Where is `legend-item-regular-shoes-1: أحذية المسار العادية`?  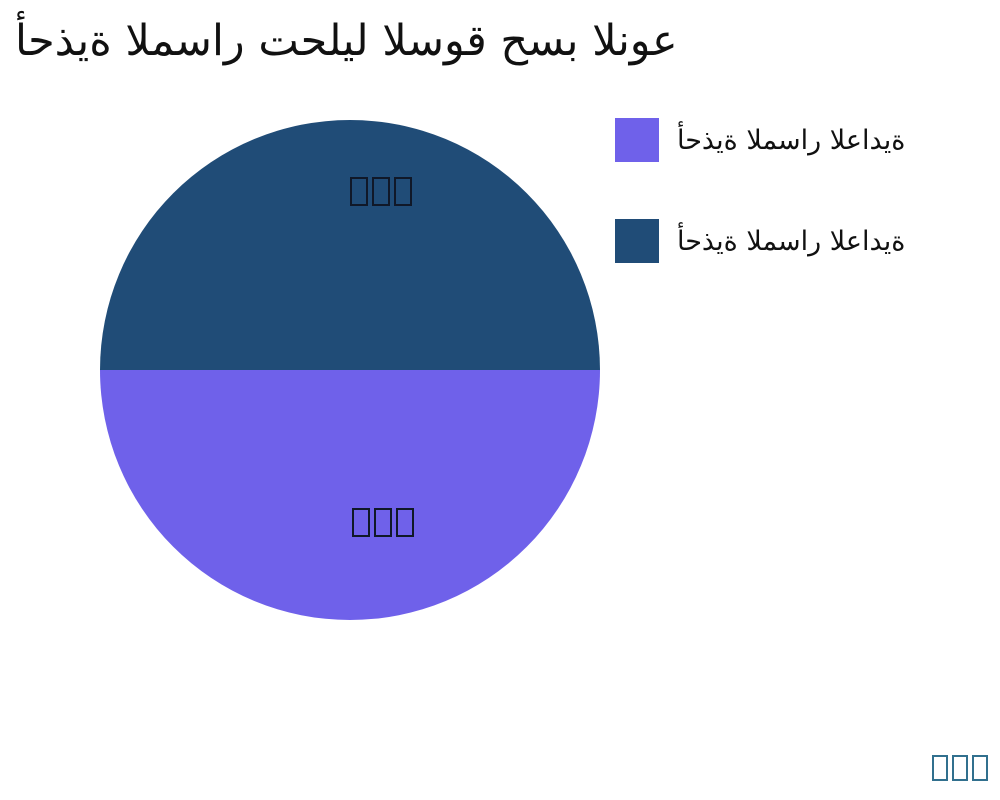
legend-item-regular-shoes-1: أحذية المسار العادية is located at coordinates (760, 140).